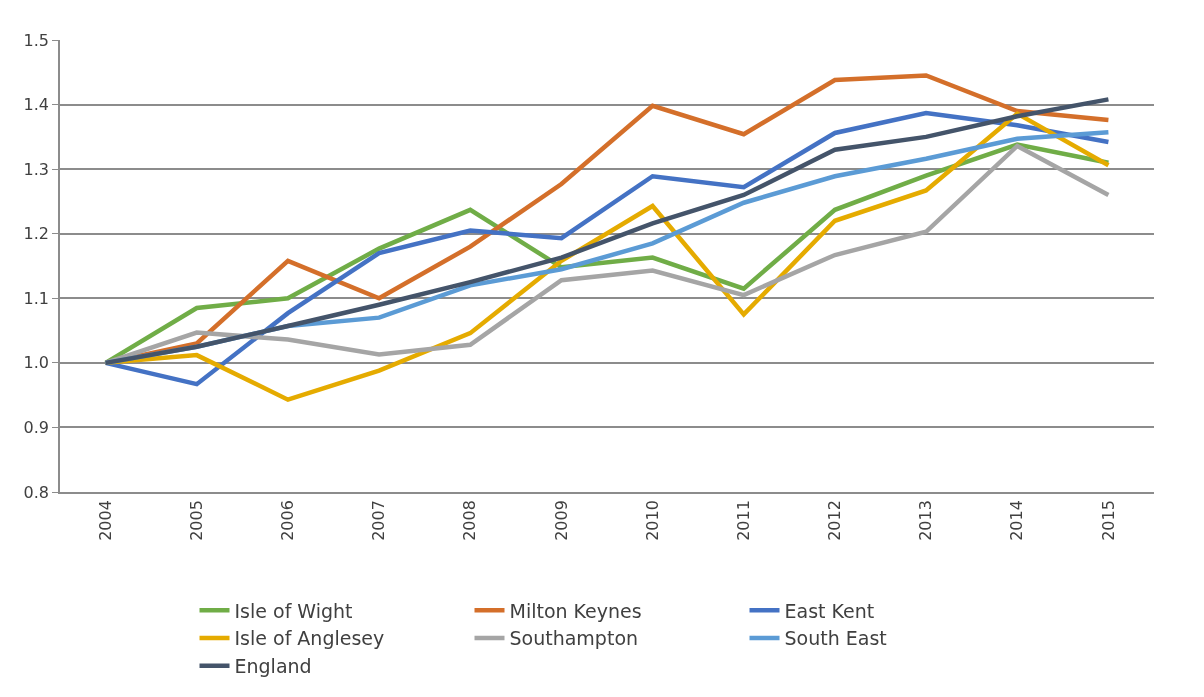 The width and height of the screenshot is (1204, 697). I want to click on x-tick-label: 2004, so click(105, 520).